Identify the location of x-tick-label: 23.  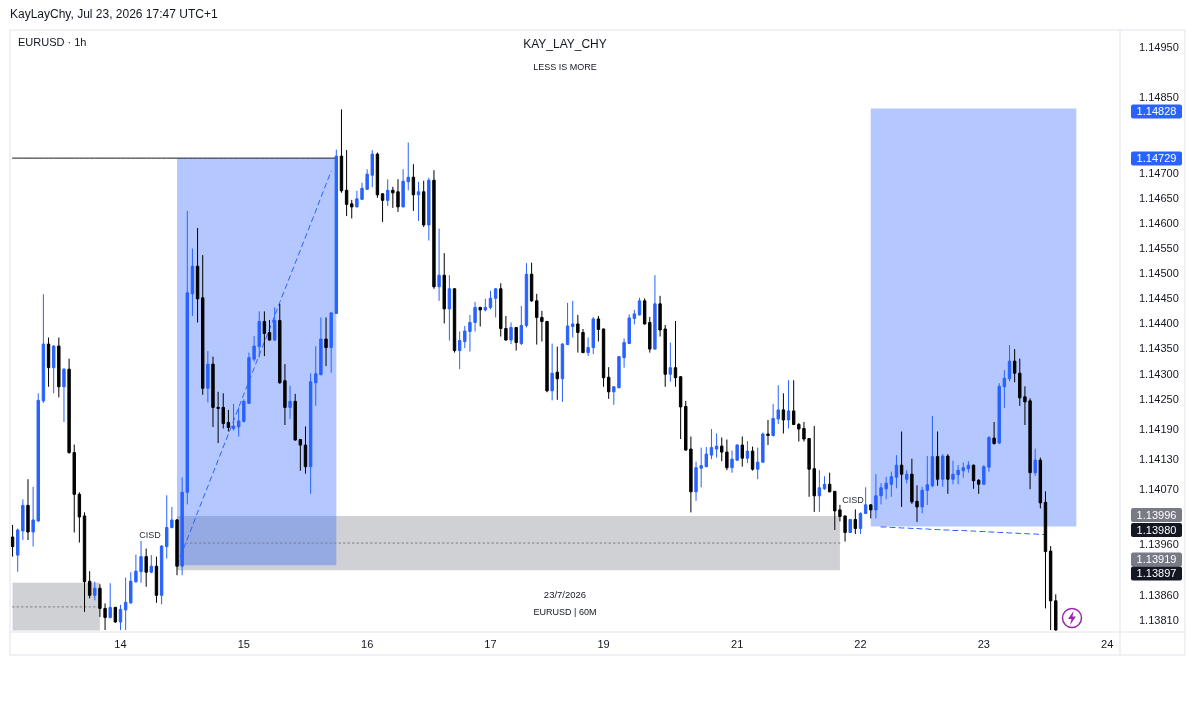
(983, 644).